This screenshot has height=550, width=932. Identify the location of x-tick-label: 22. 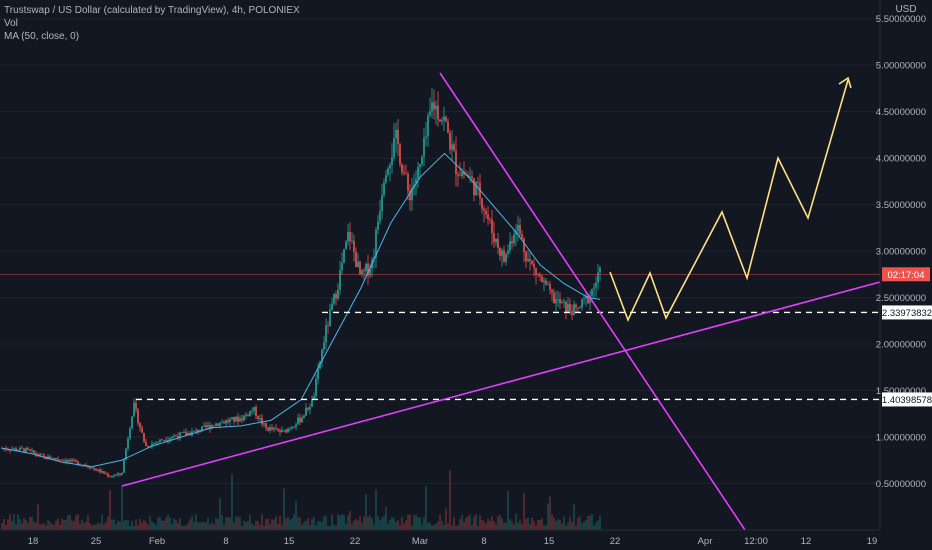
(355, 541).